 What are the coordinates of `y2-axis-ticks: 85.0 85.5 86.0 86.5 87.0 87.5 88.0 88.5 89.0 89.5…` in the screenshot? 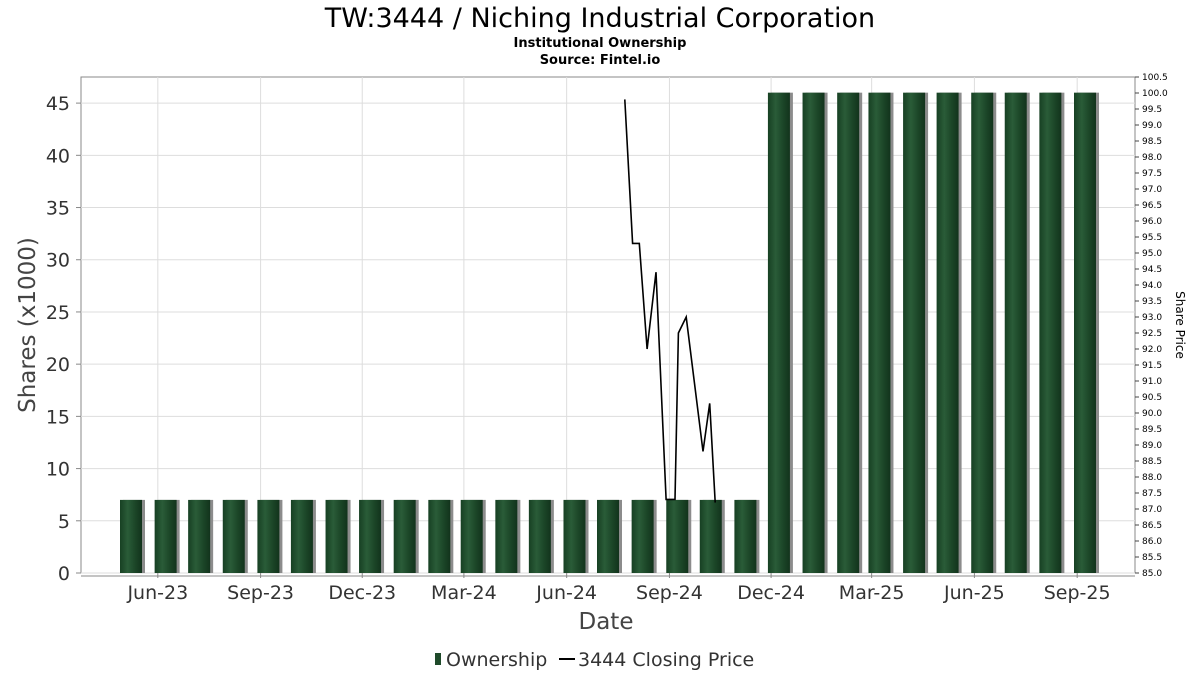 It's located at (1151, 326).